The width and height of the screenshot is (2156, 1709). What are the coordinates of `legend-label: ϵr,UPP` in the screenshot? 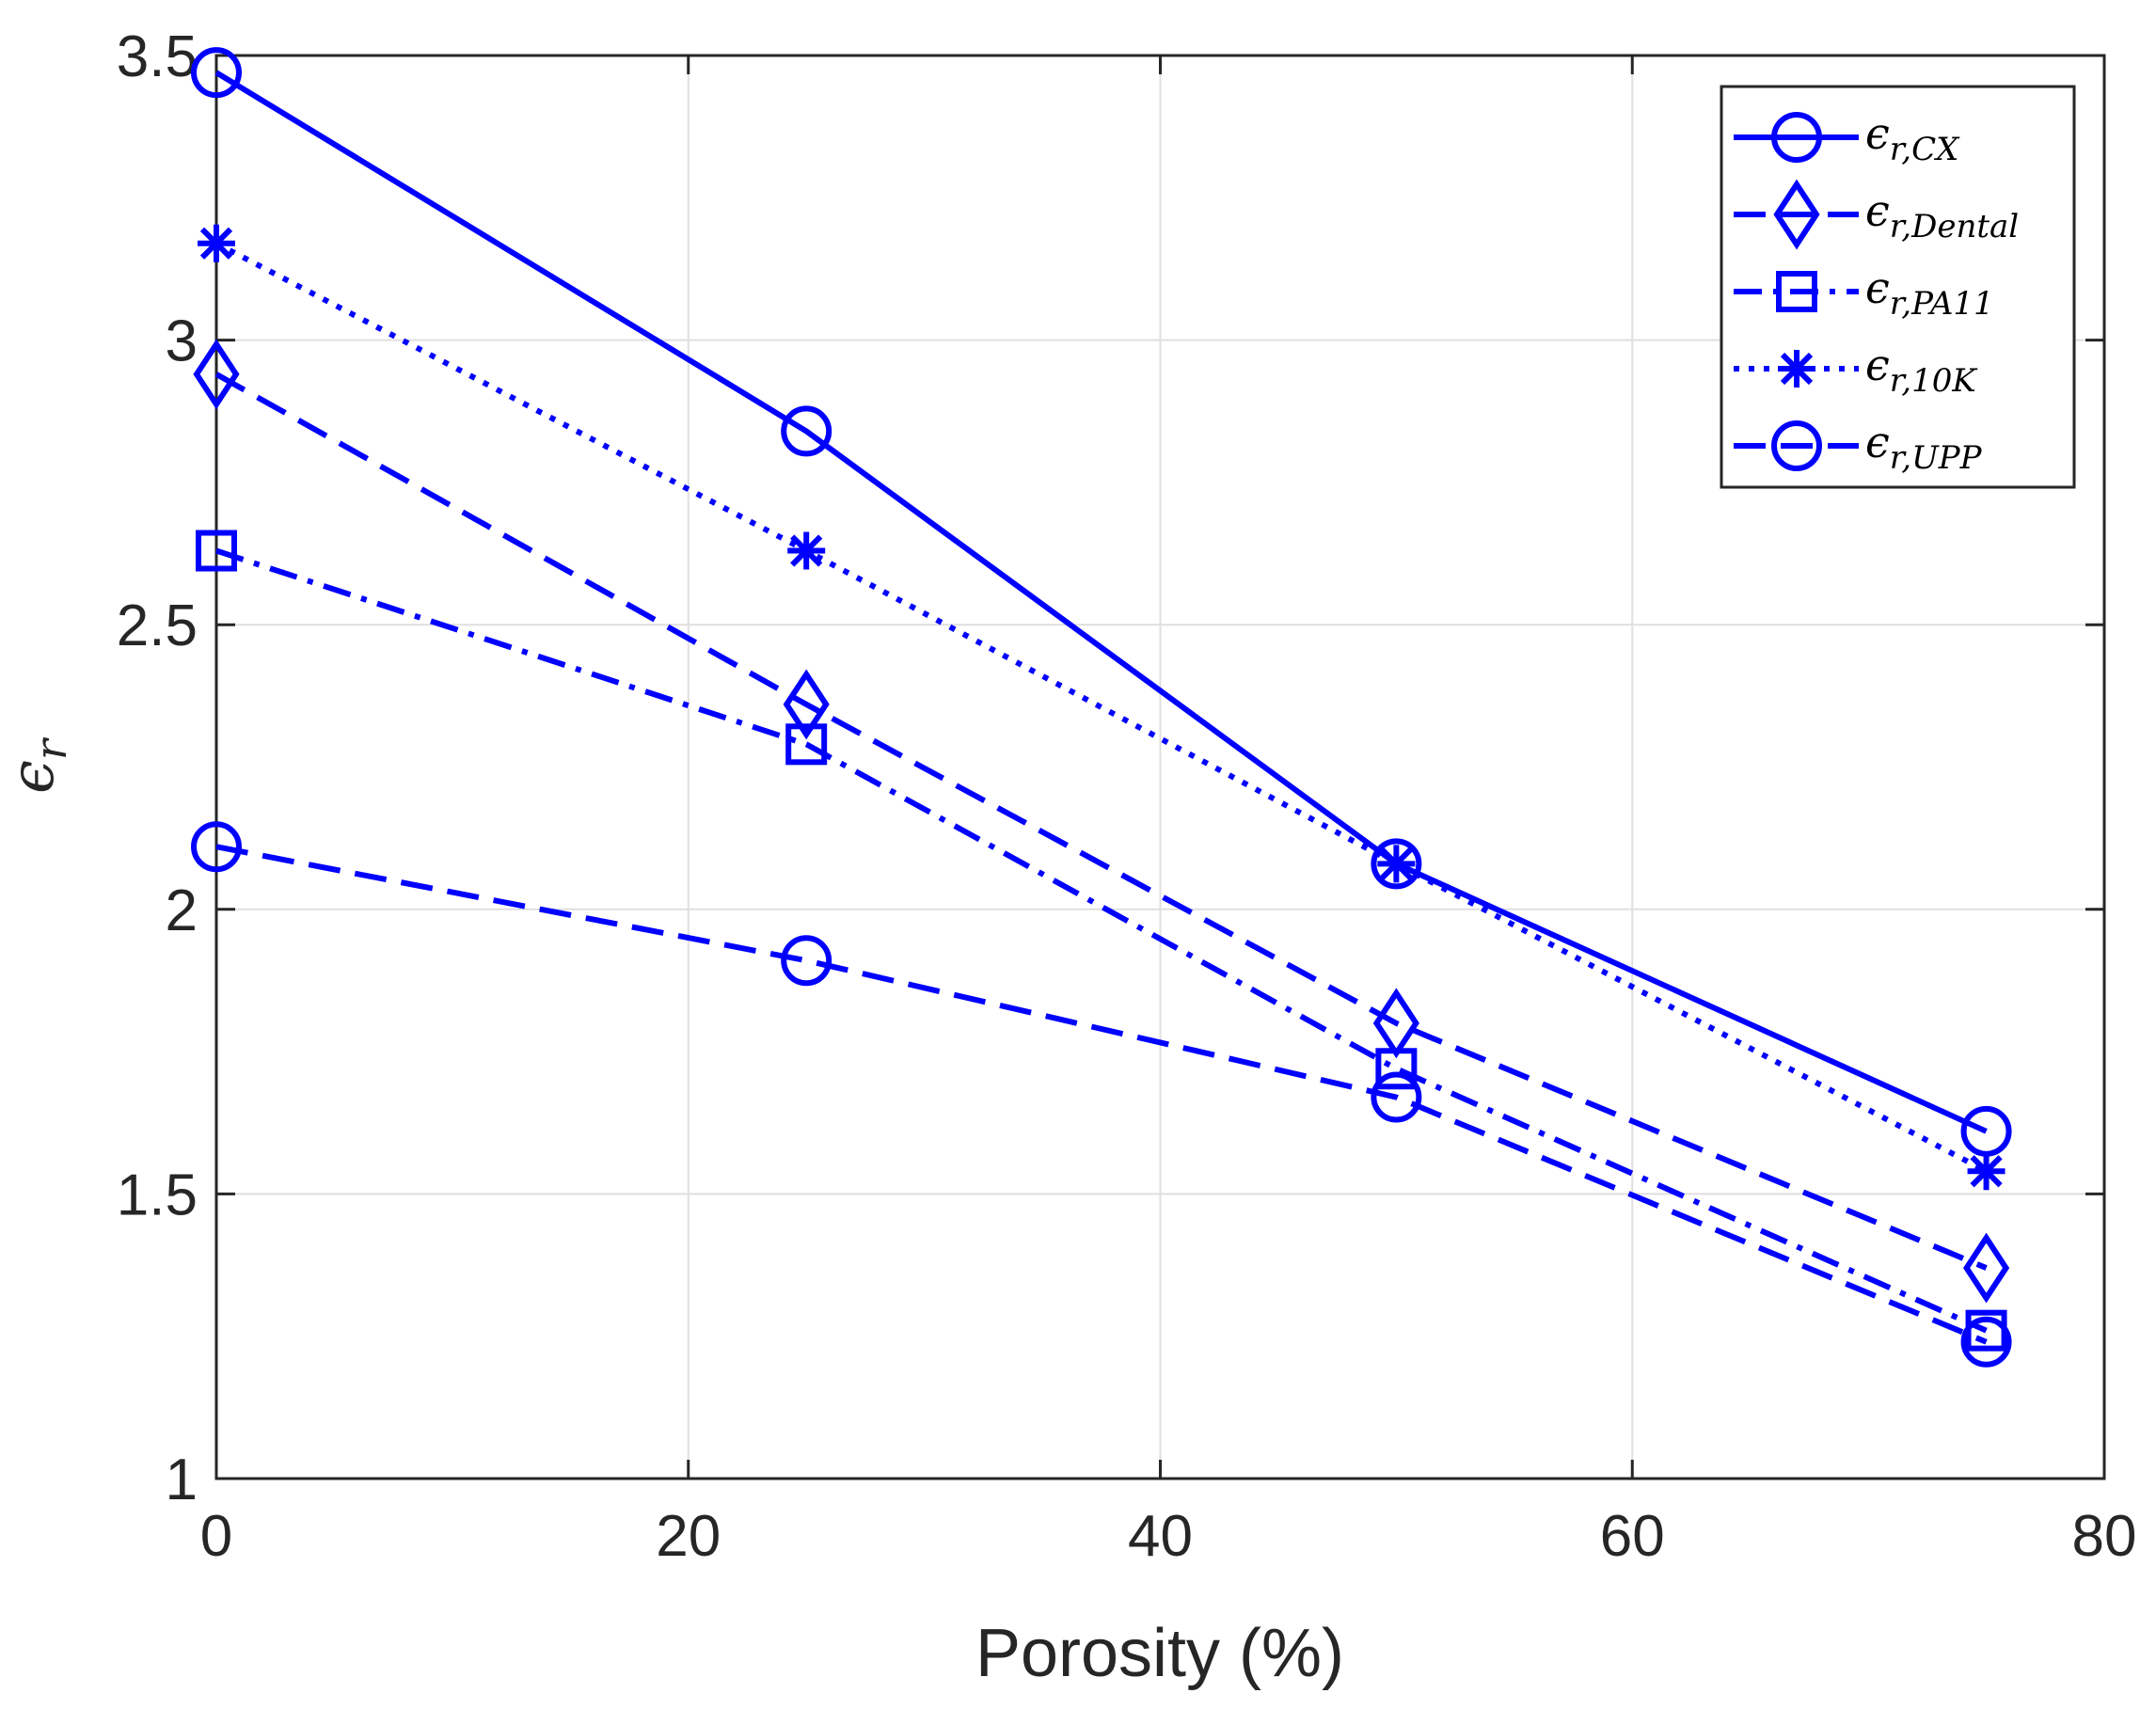 It's located at (1924, 447).